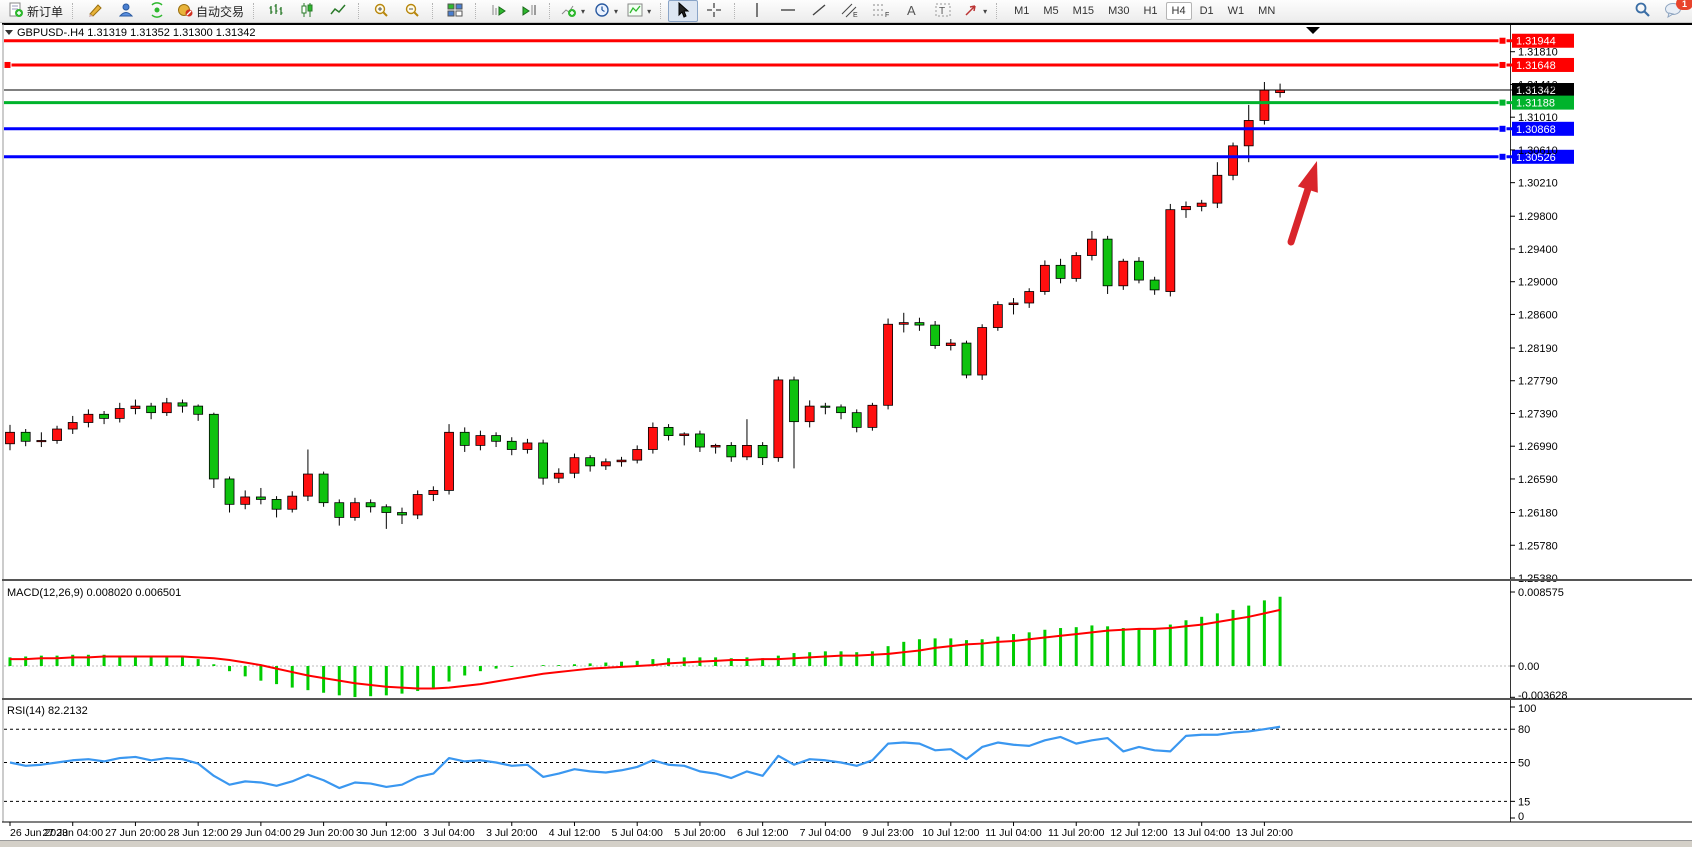  Describe the element at coordinates (1538, 480) in the screenshot. I see `price-tick-label: 1.26590` at that location.